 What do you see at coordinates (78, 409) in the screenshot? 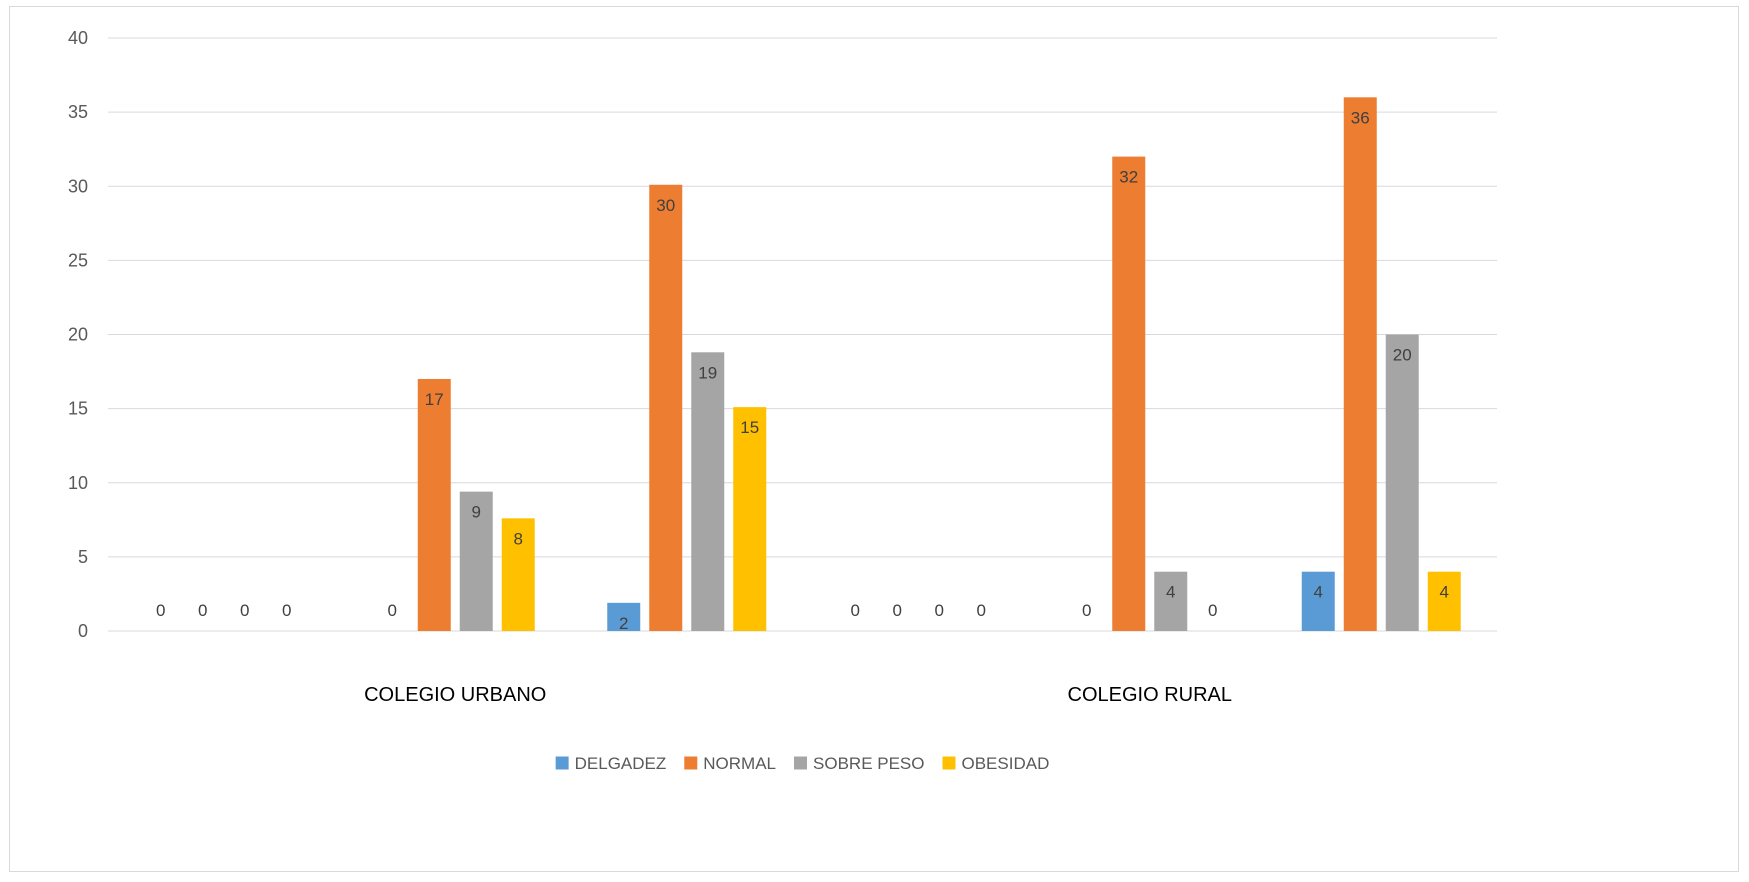
I see `y-tick-label: 15` at bounding box center [78, 409].